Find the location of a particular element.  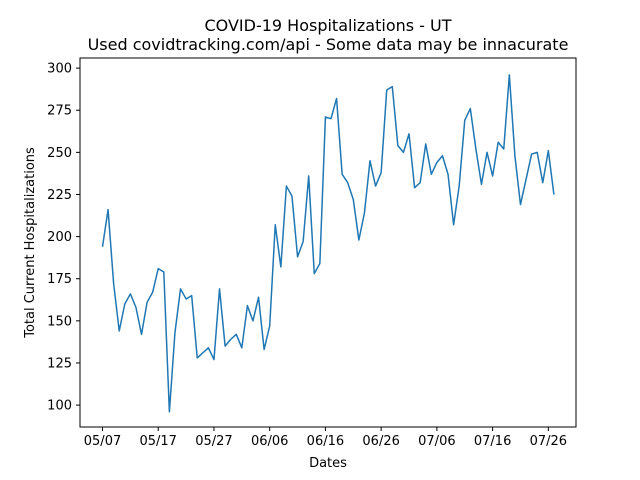

x-tick-label: 07/06 is located at coordinates (436, 441).